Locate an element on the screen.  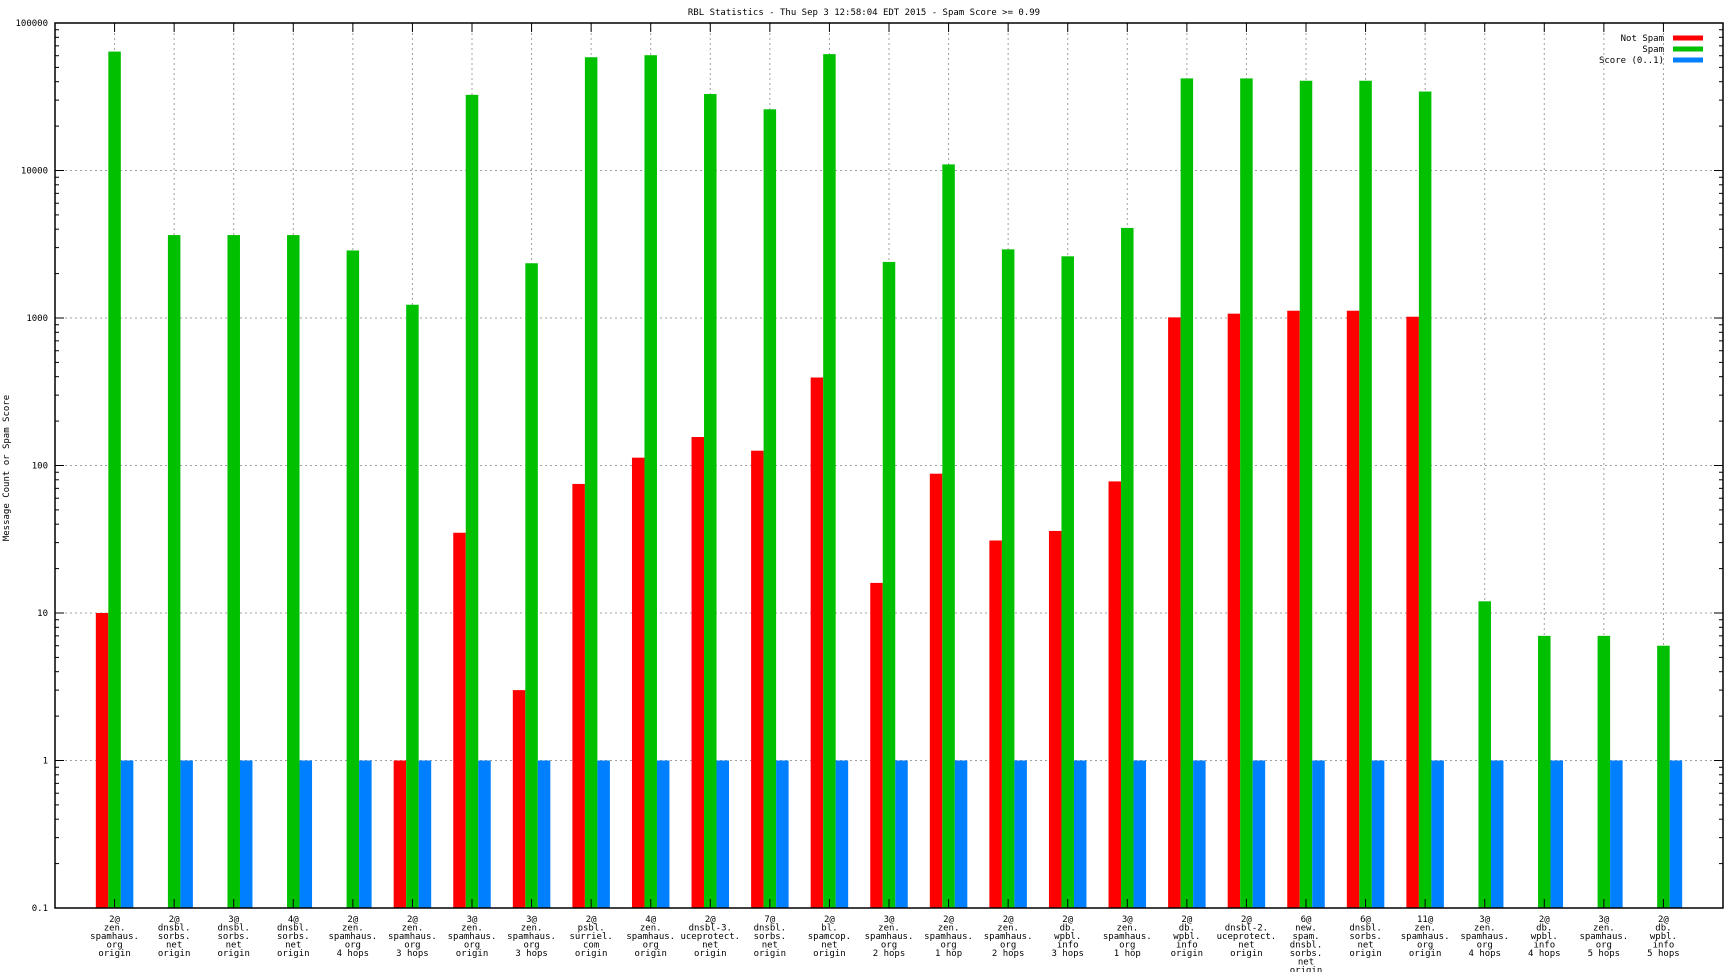
x-tick-label: spam. is located at coordinates (1305, 937).